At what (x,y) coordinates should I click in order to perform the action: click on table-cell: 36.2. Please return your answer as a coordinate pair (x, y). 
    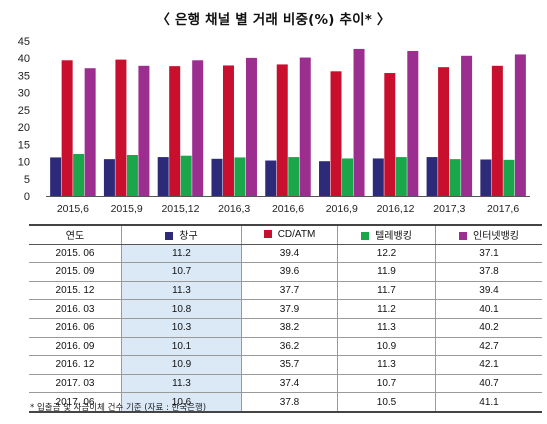
    Looking at the image, I should click on (289, 347).